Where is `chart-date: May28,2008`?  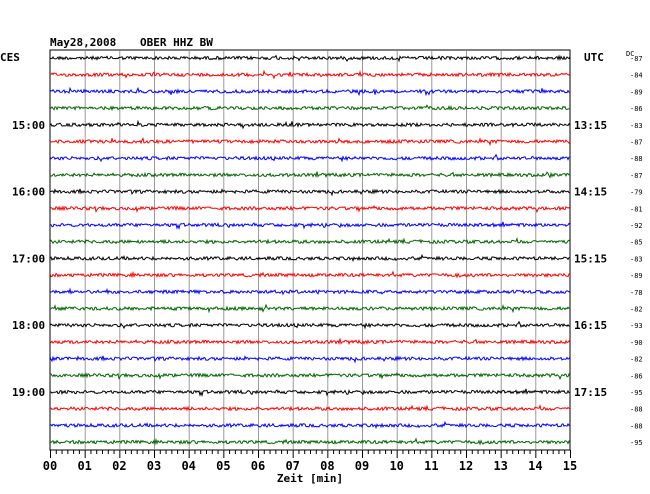 chart-date: May28,2008 is located at coordinates (83, 42).